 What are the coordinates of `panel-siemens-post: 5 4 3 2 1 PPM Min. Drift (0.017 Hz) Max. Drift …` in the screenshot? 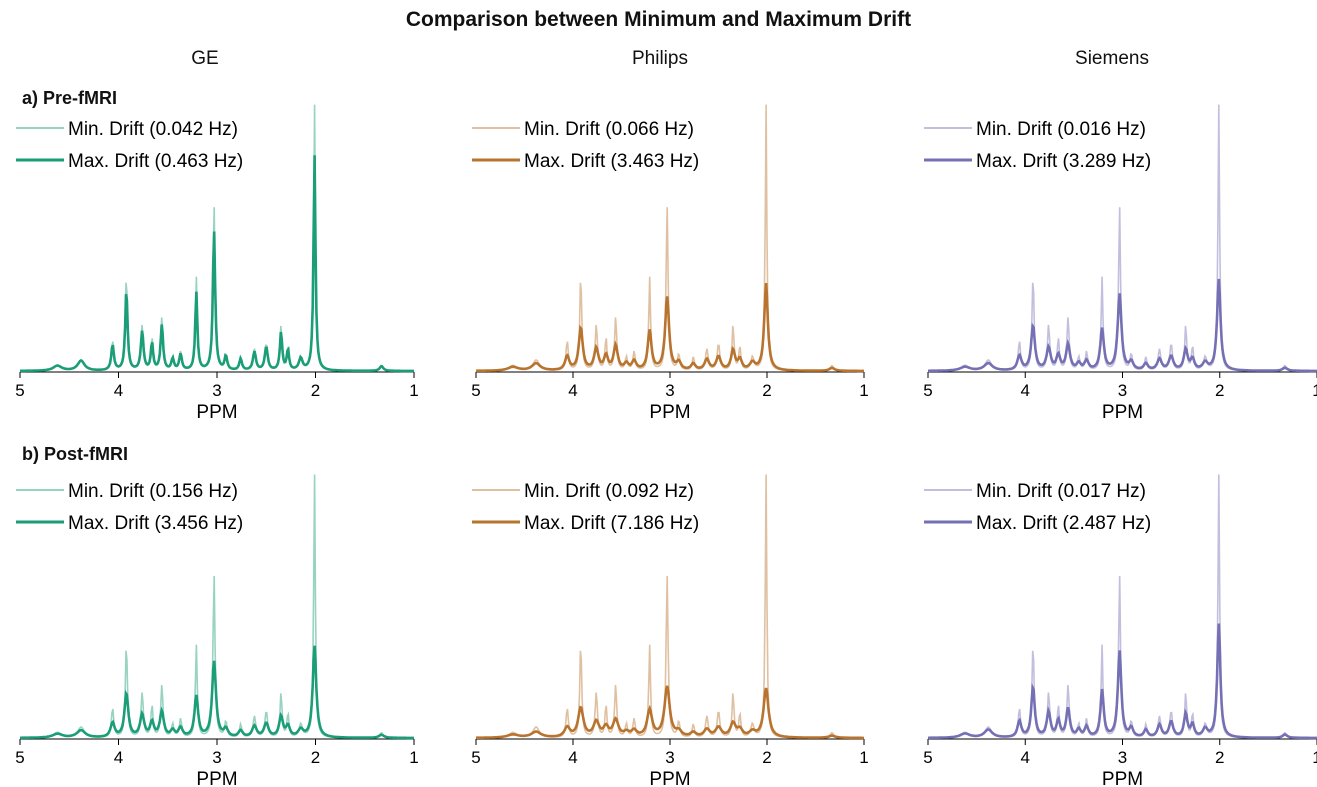 It's located at (1120, 630).